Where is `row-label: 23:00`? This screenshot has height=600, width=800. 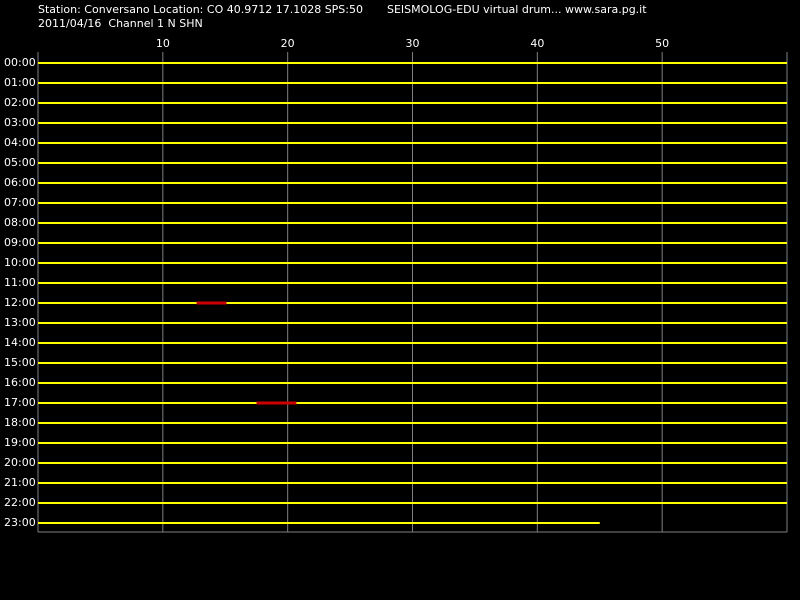
row-label: 23:00 is located at coordinates (20, 522).